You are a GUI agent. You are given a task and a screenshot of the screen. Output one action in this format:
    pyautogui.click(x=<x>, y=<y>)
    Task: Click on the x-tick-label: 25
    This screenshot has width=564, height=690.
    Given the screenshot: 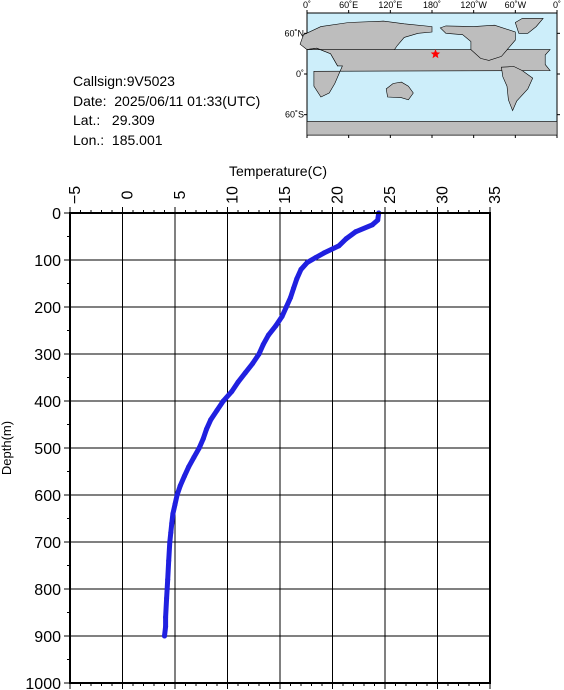 What is the action you would take?
    pyautogui.click(x=390, y=195)
    